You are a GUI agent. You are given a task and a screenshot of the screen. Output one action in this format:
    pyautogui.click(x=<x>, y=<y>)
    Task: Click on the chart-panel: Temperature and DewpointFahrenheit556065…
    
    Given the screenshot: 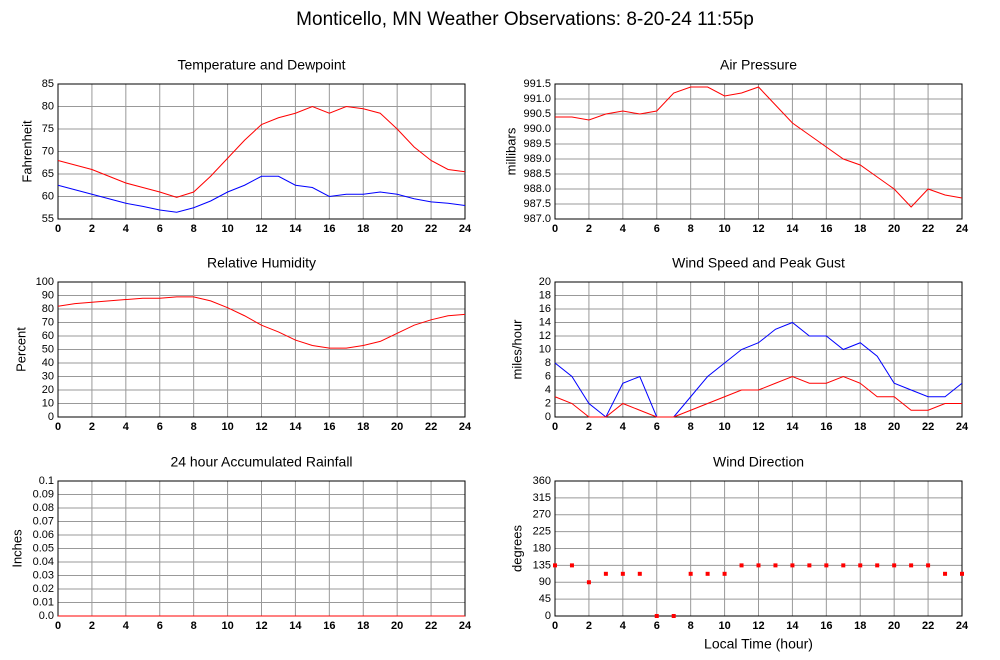 What is the action you would take?
    pyautogui.click(x=245, y=146)
    